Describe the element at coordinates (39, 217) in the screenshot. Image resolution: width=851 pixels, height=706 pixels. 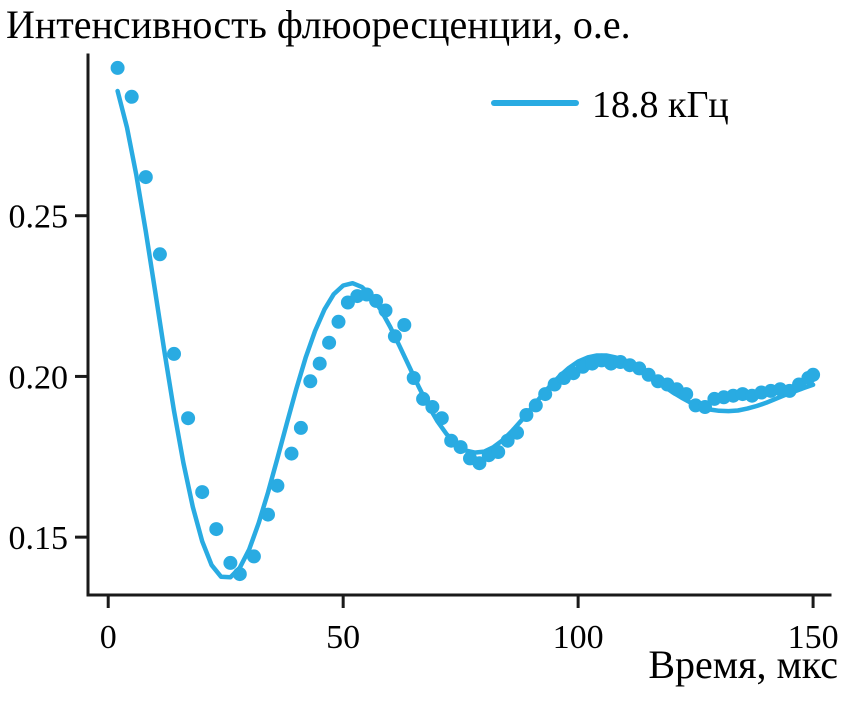
I see `y-tick-label: 0.25` at that location.